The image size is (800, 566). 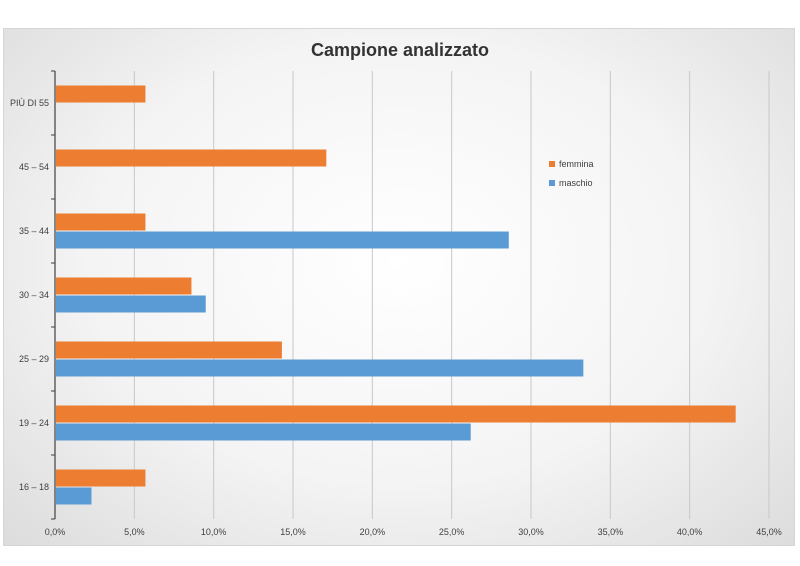 What do you see at coordinates (571, 173) in the screenshot?
I see `legend: femmina maschio` at bounding box center [571, 173].